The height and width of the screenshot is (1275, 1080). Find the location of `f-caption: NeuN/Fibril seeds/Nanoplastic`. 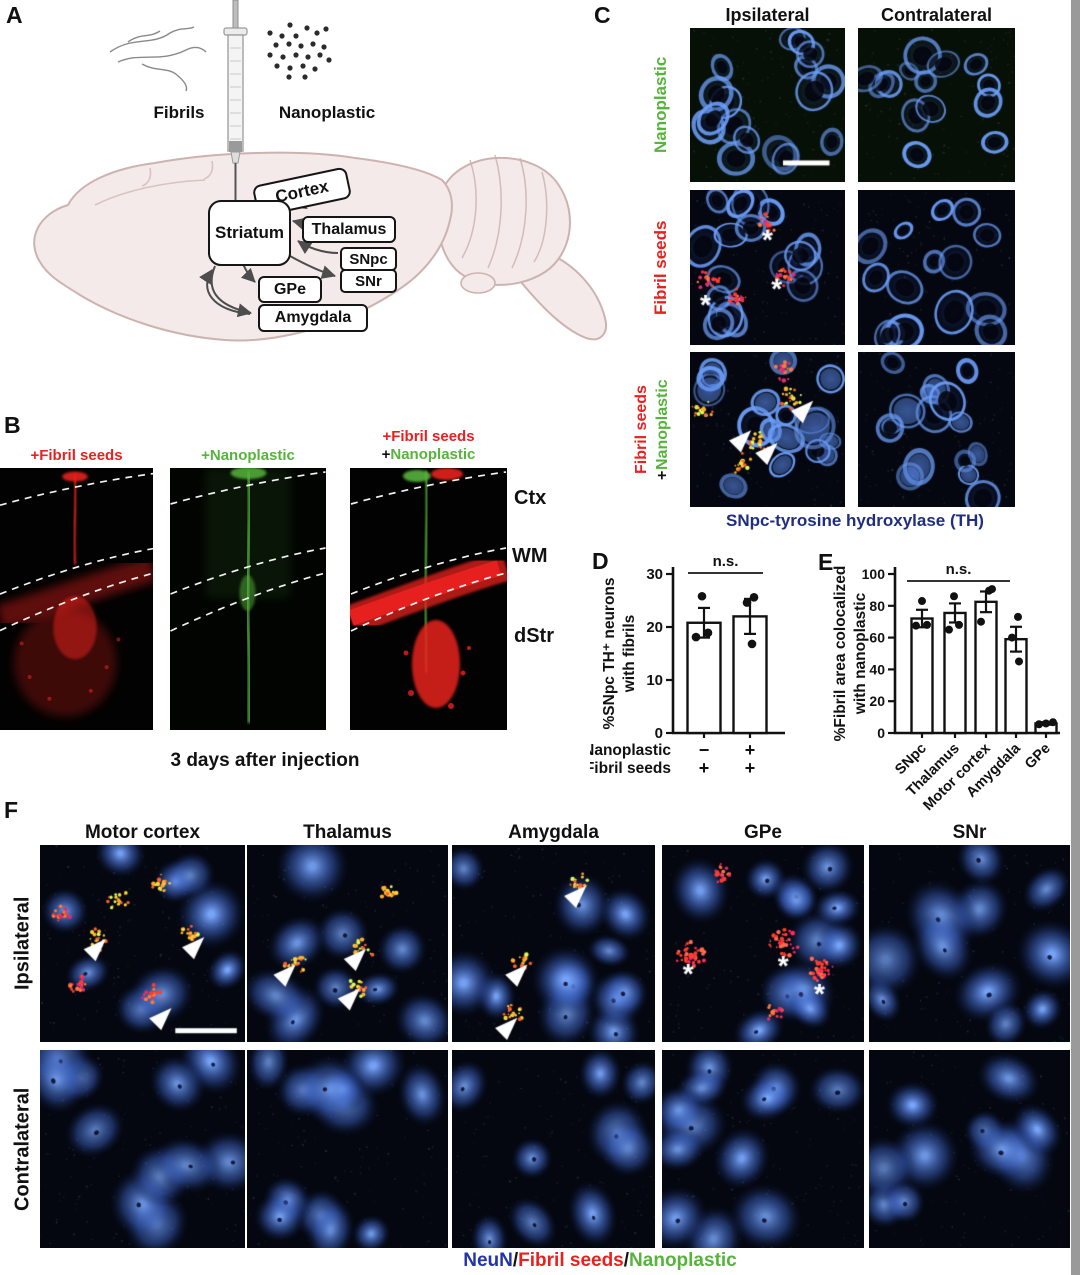

f-caption: NeuN/Fibril seeds/Nanoplastic is located at coordinates (600, 1260).